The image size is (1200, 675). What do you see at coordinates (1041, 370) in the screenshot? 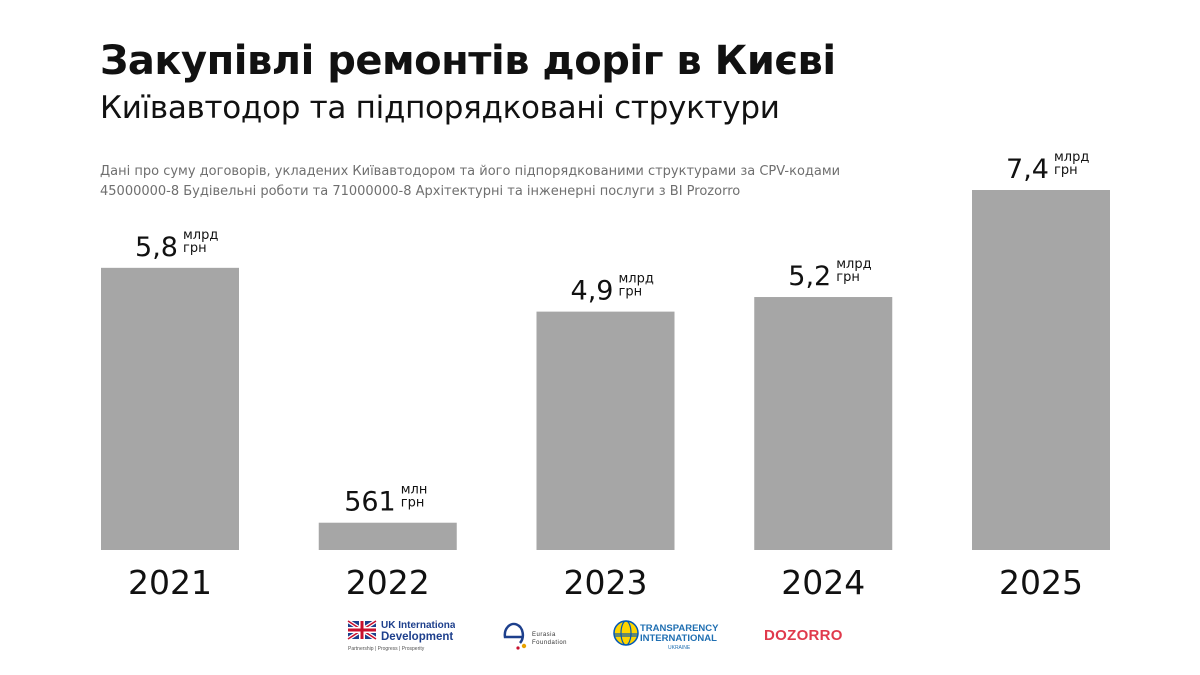
I see `bar-2025` at bounding box center [1041, 370].